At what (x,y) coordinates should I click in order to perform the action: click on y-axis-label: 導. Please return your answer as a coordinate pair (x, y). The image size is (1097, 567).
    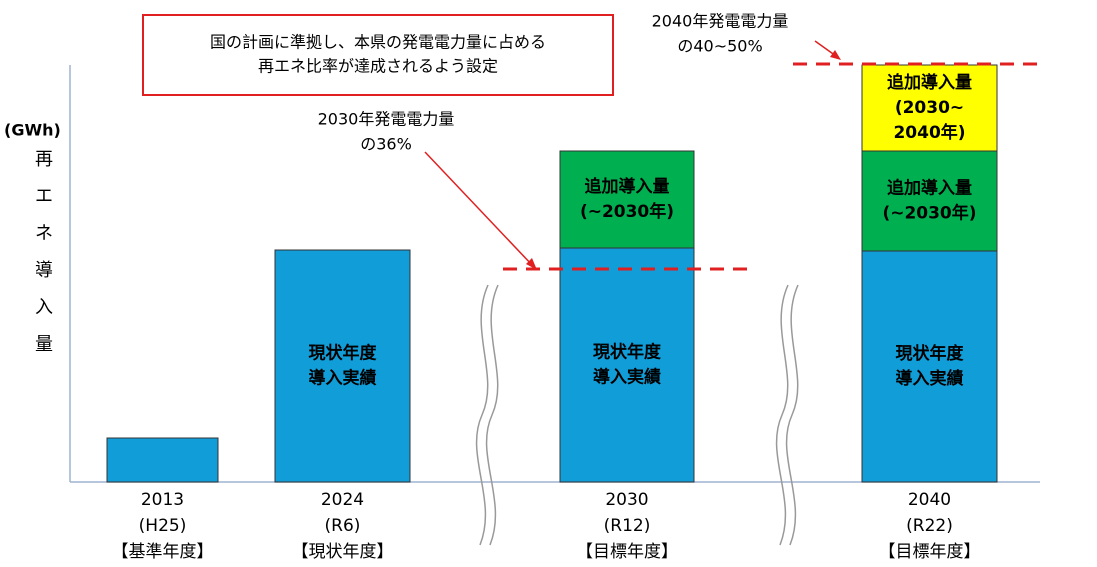
    Looking at the image, I should click on (44, 270).